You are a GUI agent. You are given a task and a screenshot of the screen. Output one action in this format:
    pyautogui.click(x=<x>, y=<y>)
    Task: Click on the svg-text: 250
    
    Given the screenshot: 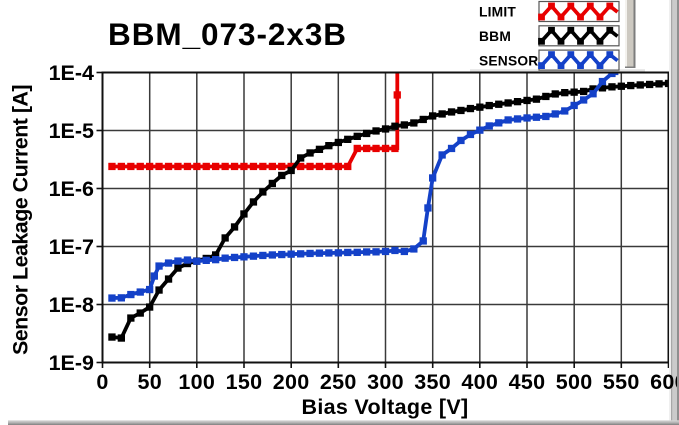 What is the action you would take?
    pyautogui.click(x=338, y=382)
    